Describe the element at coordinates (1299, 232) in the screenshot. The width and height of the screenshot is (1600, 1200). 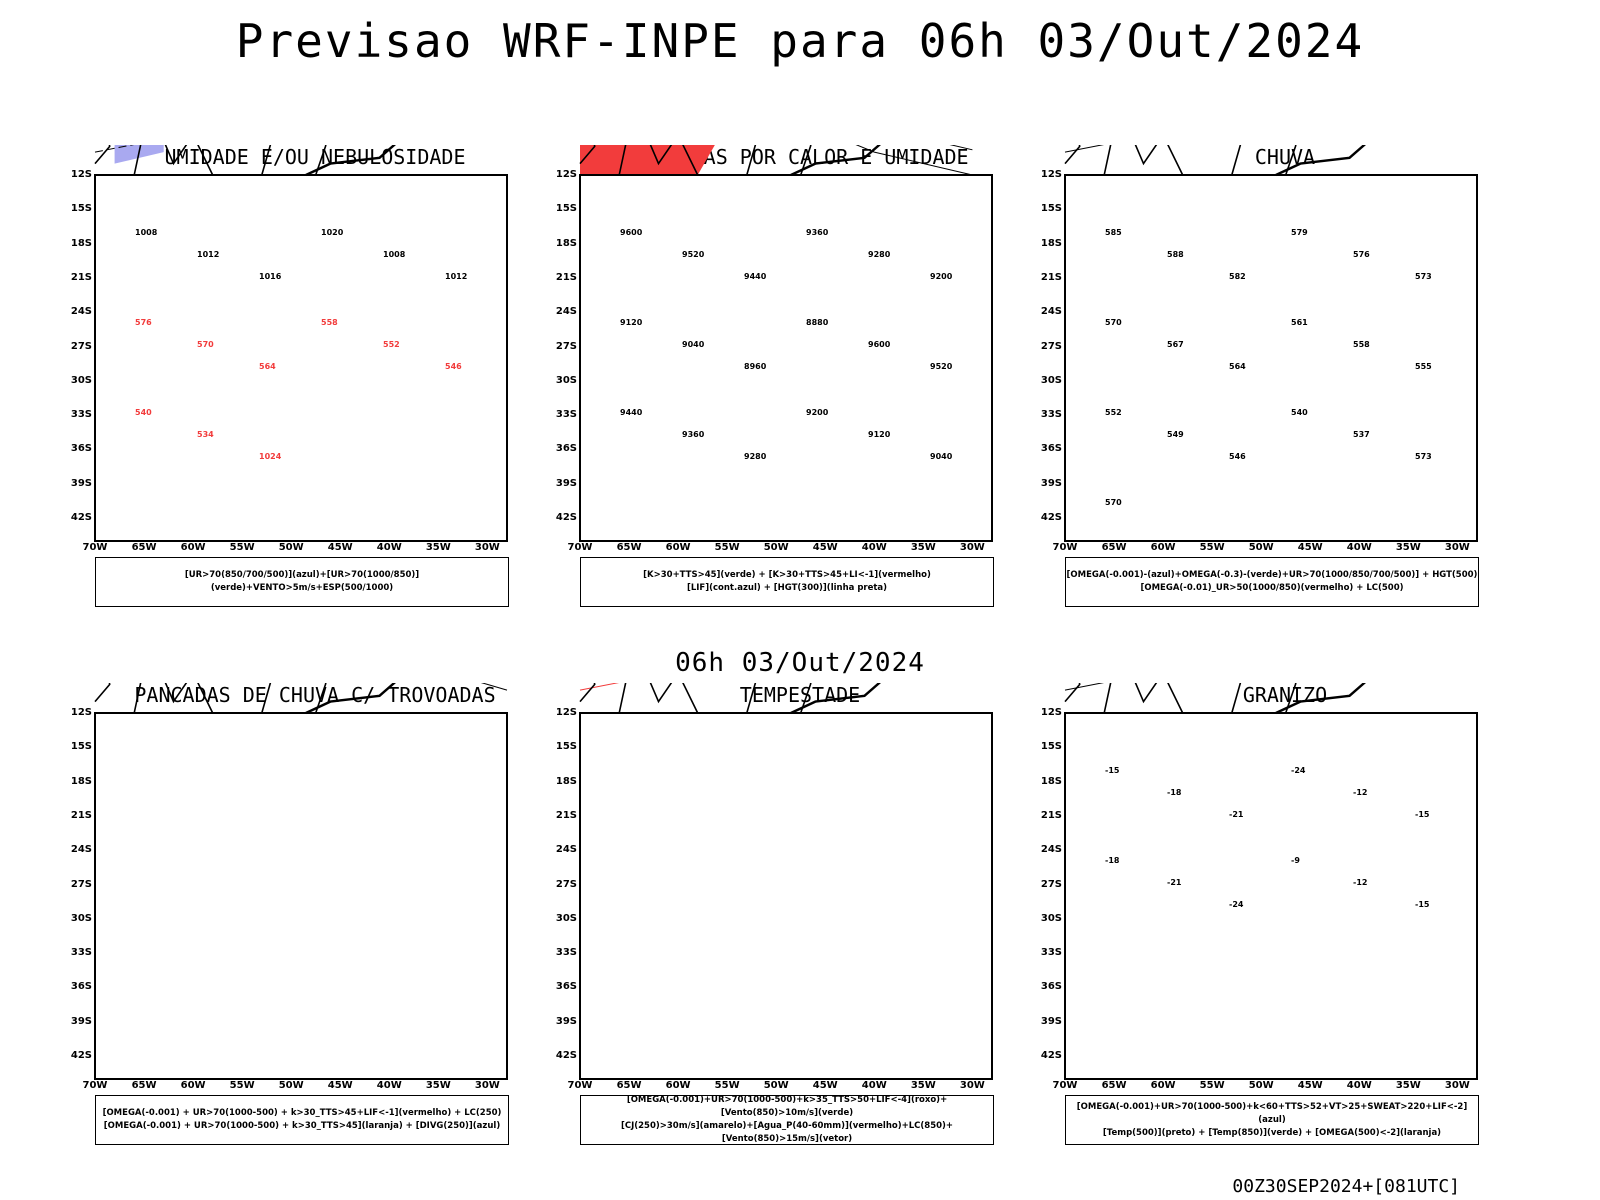
I see `contour-label: 579` at that location.